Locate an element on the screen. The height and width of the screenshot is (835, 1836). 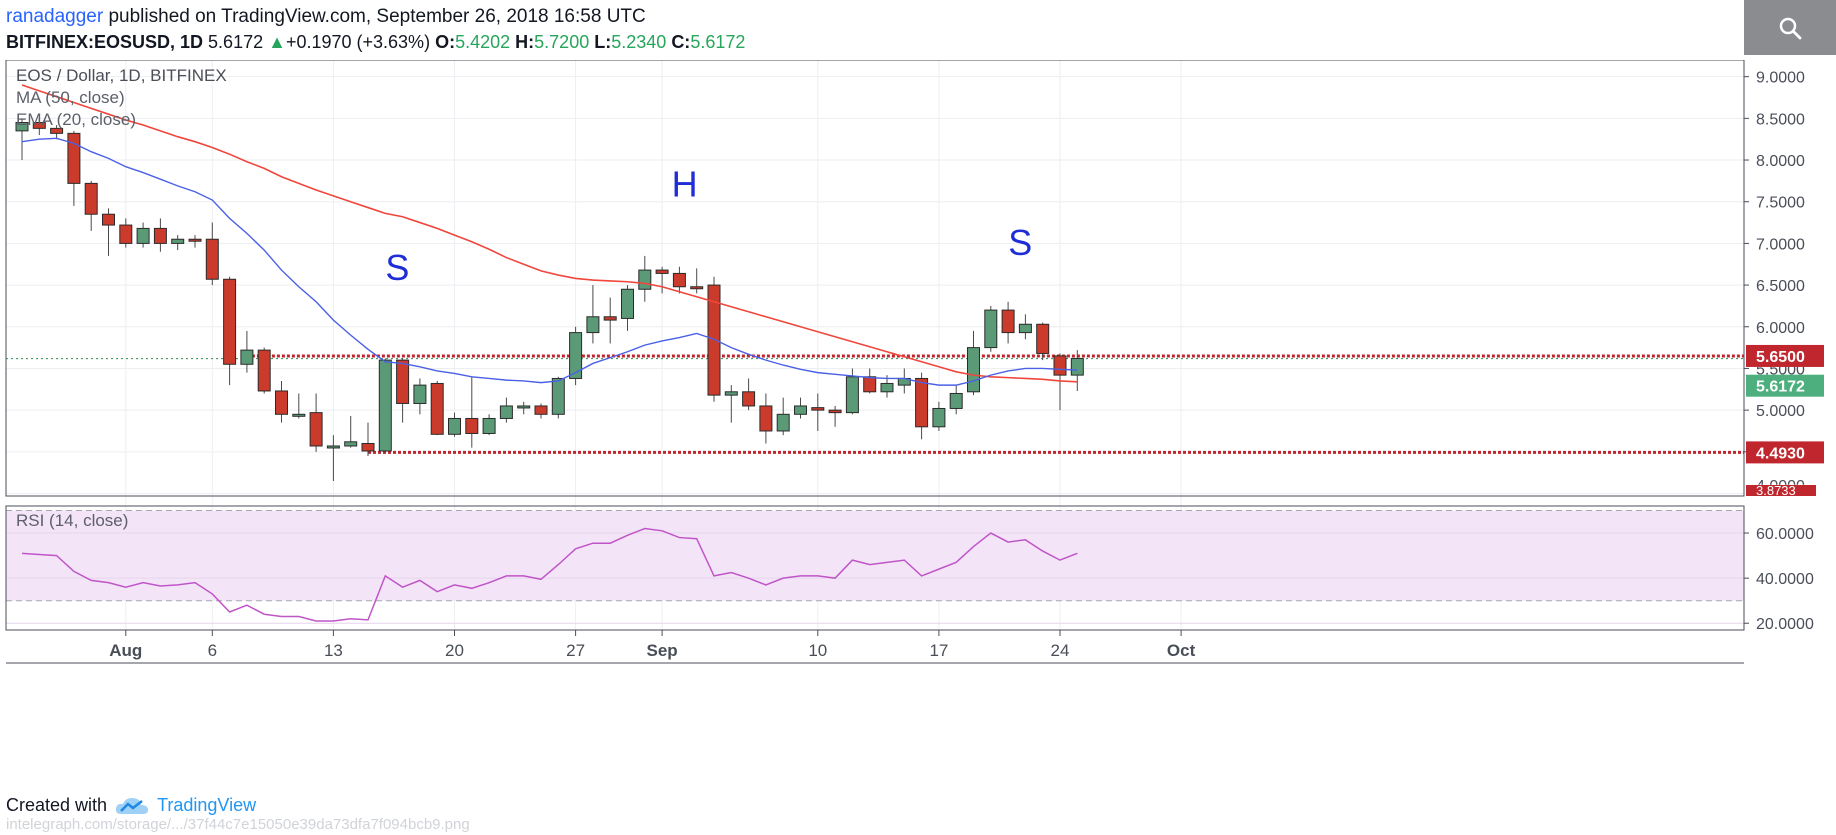
y-tick-label: 8.0000 is located at coordinates (1780, 161).